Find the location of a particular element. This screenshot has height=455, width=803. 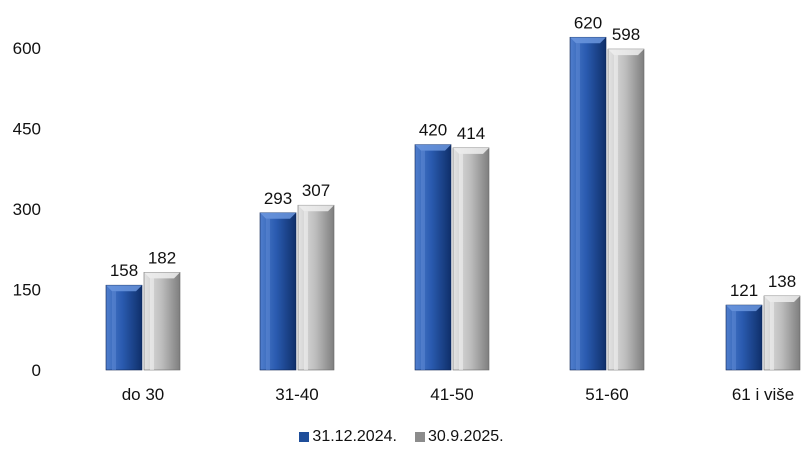

data-label: 293 is located at coordinates (278, 198).